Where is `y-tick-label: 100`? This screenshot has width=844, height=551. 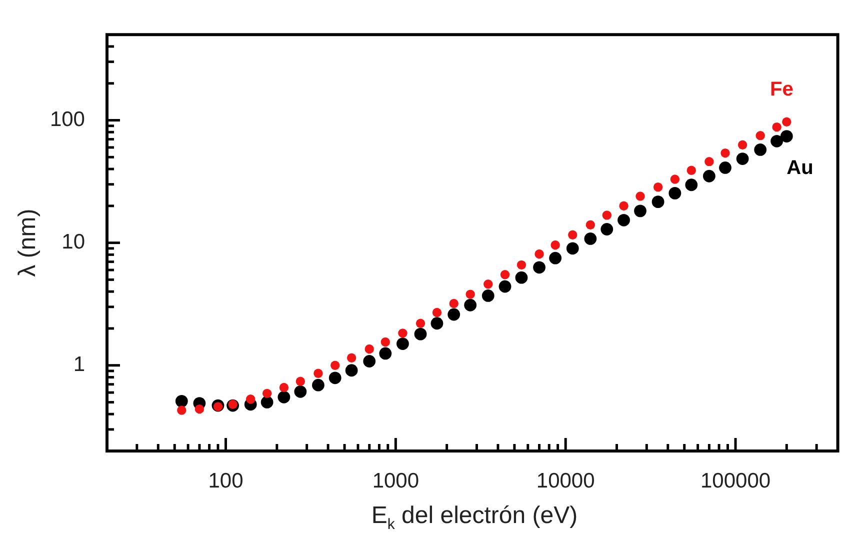 y-tick-label: 100 is located at coordinates (67, 120).